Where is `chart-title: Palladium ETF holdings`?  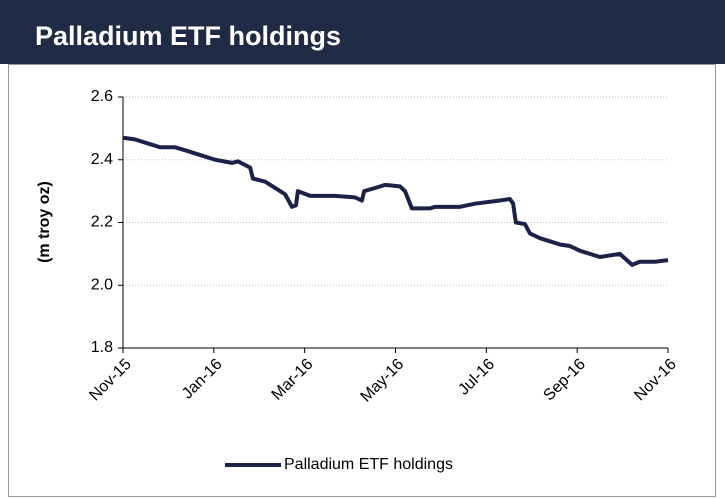
chart-title: Palladium ETF holdings is located at coordinates (188, 36).